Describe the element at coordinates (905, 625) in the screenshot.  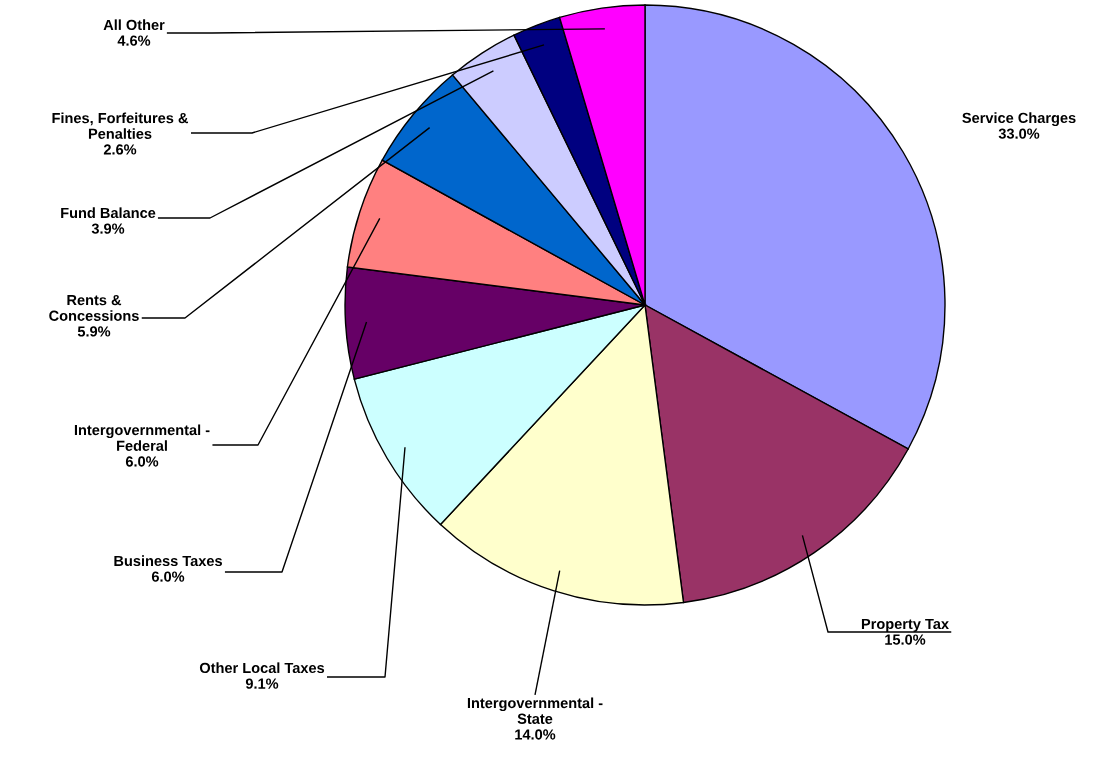
I see `slice-label: Property Tax` at that location.